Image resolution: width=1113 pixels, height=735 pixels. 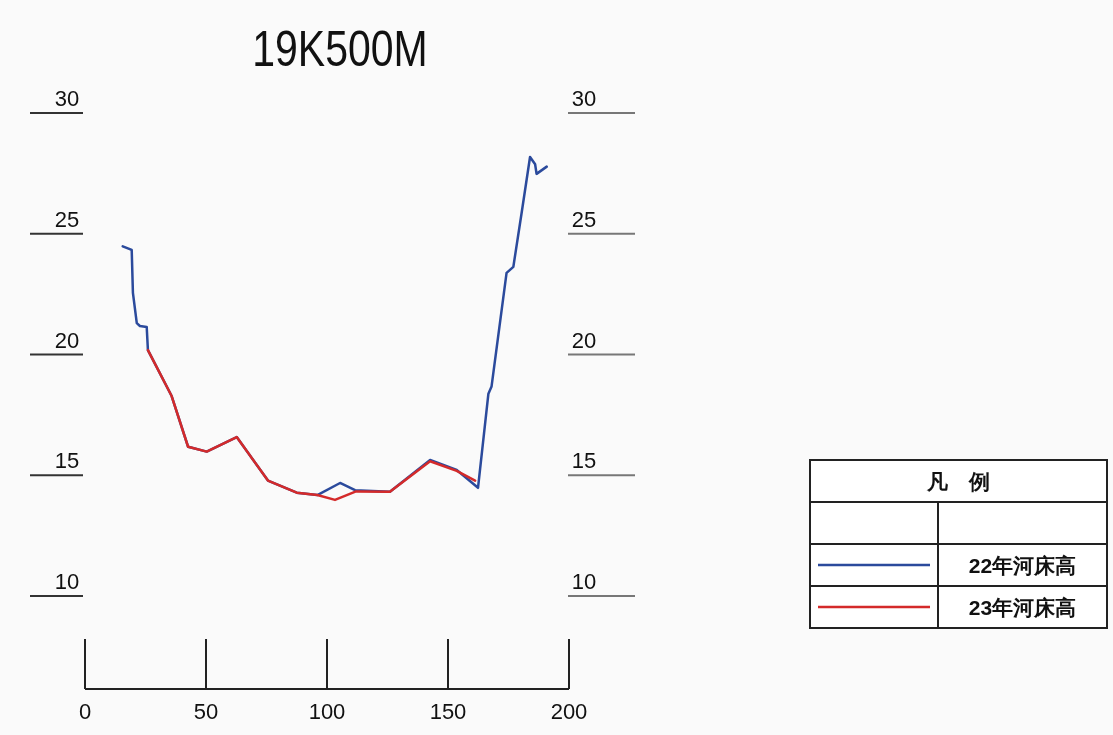 What do you see at coordinates (67, 98) in the screenshot?
I see `y-tick-label: 30` at bounding box center [67, 98].